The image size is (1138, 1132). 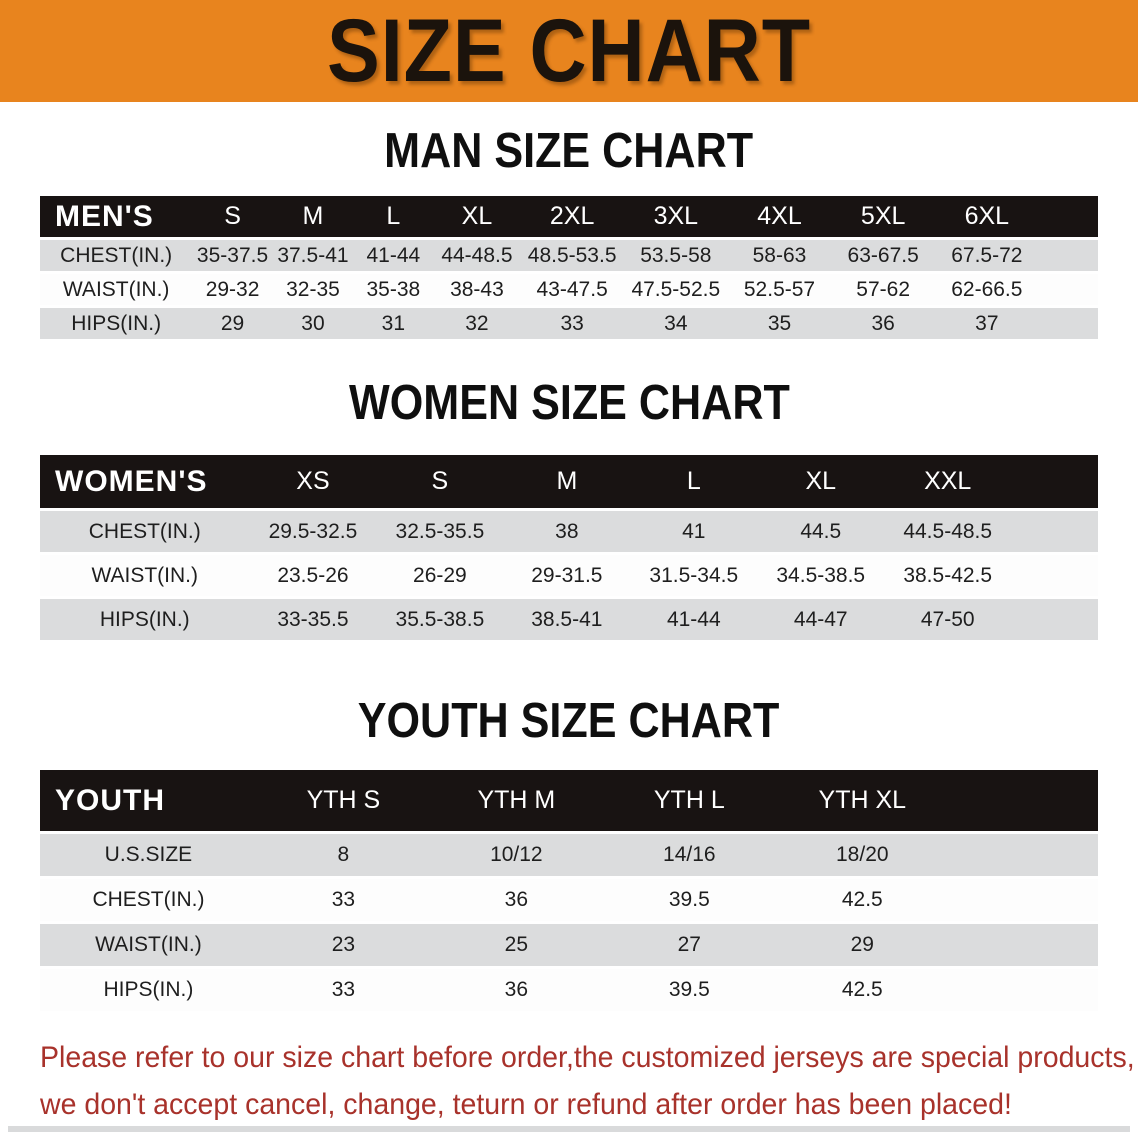 I want to click on size-value-cell: 43-47.5, so click(x=572, y=290).